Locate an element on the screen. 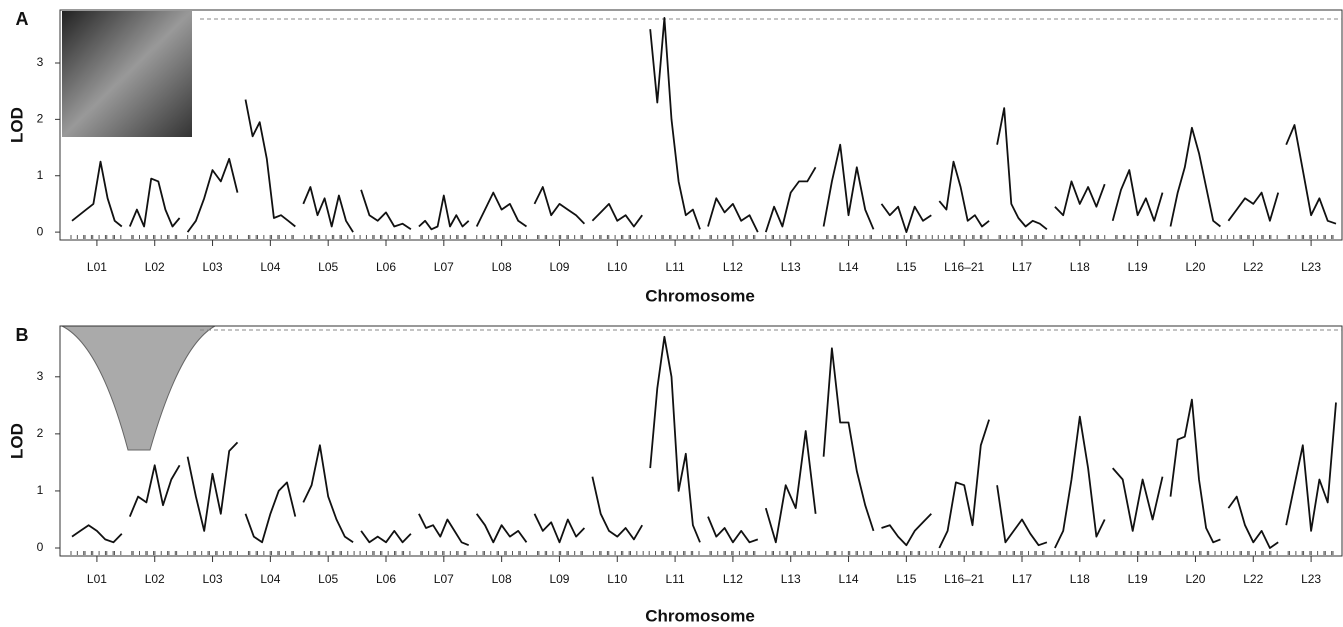 The image size is (1343, 627). inset-image-a is located at coordinates (127, 74).